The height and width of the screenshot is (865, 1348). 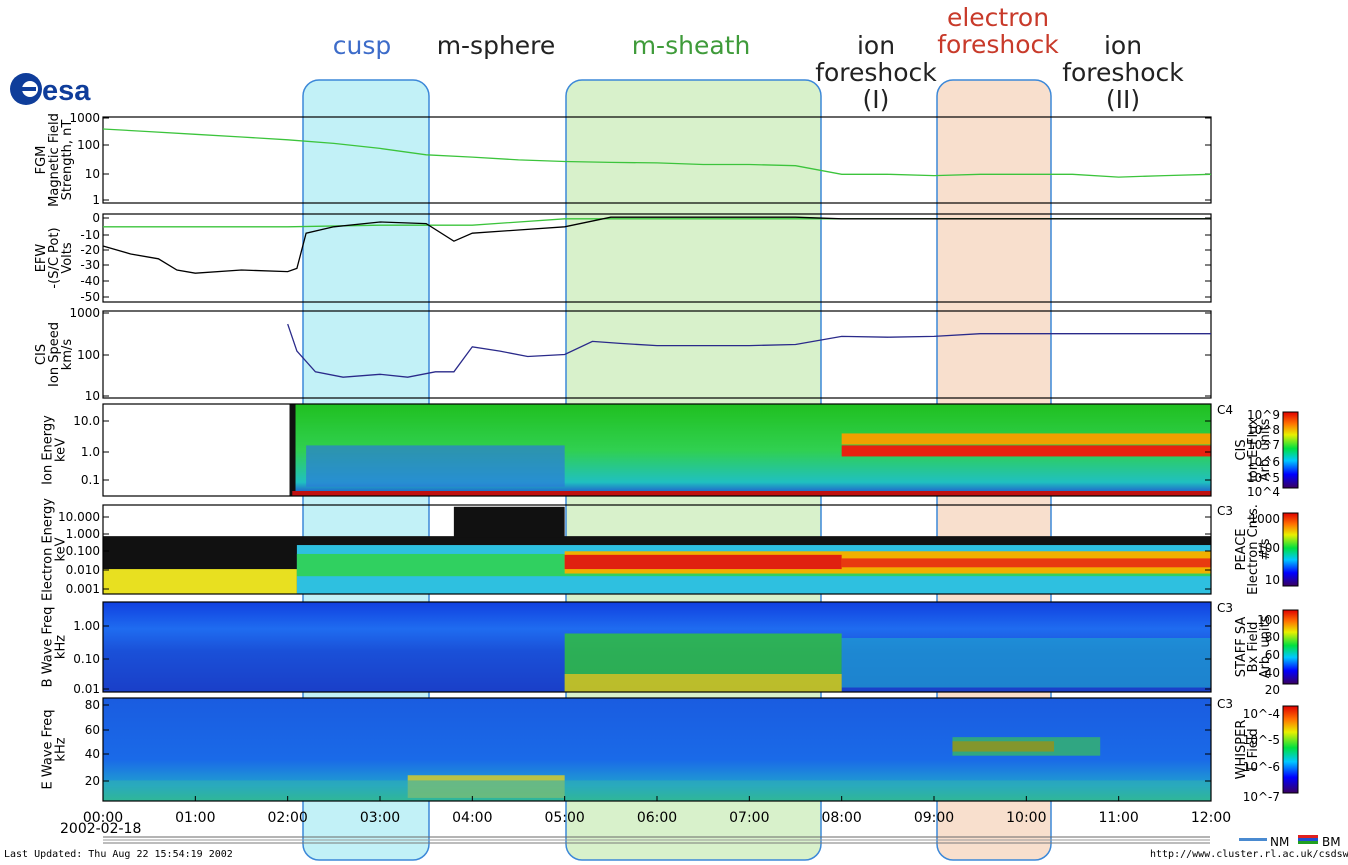 What do you see at coordinates (1241, 449) in the screenshot?
I see `colorbar-label-3-0: CIS` at bounding box center [1241, 449].